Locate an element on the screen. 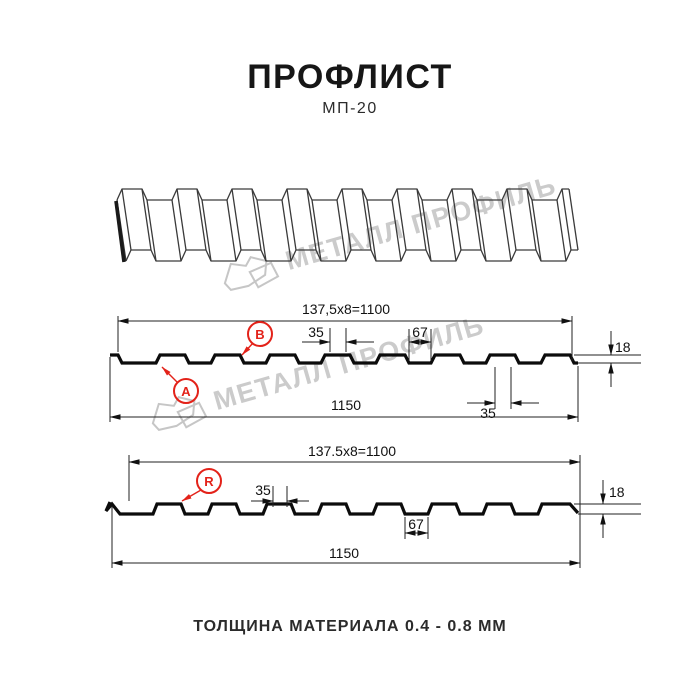  dim-height-top: 18 is located at coordinates (623, 347).